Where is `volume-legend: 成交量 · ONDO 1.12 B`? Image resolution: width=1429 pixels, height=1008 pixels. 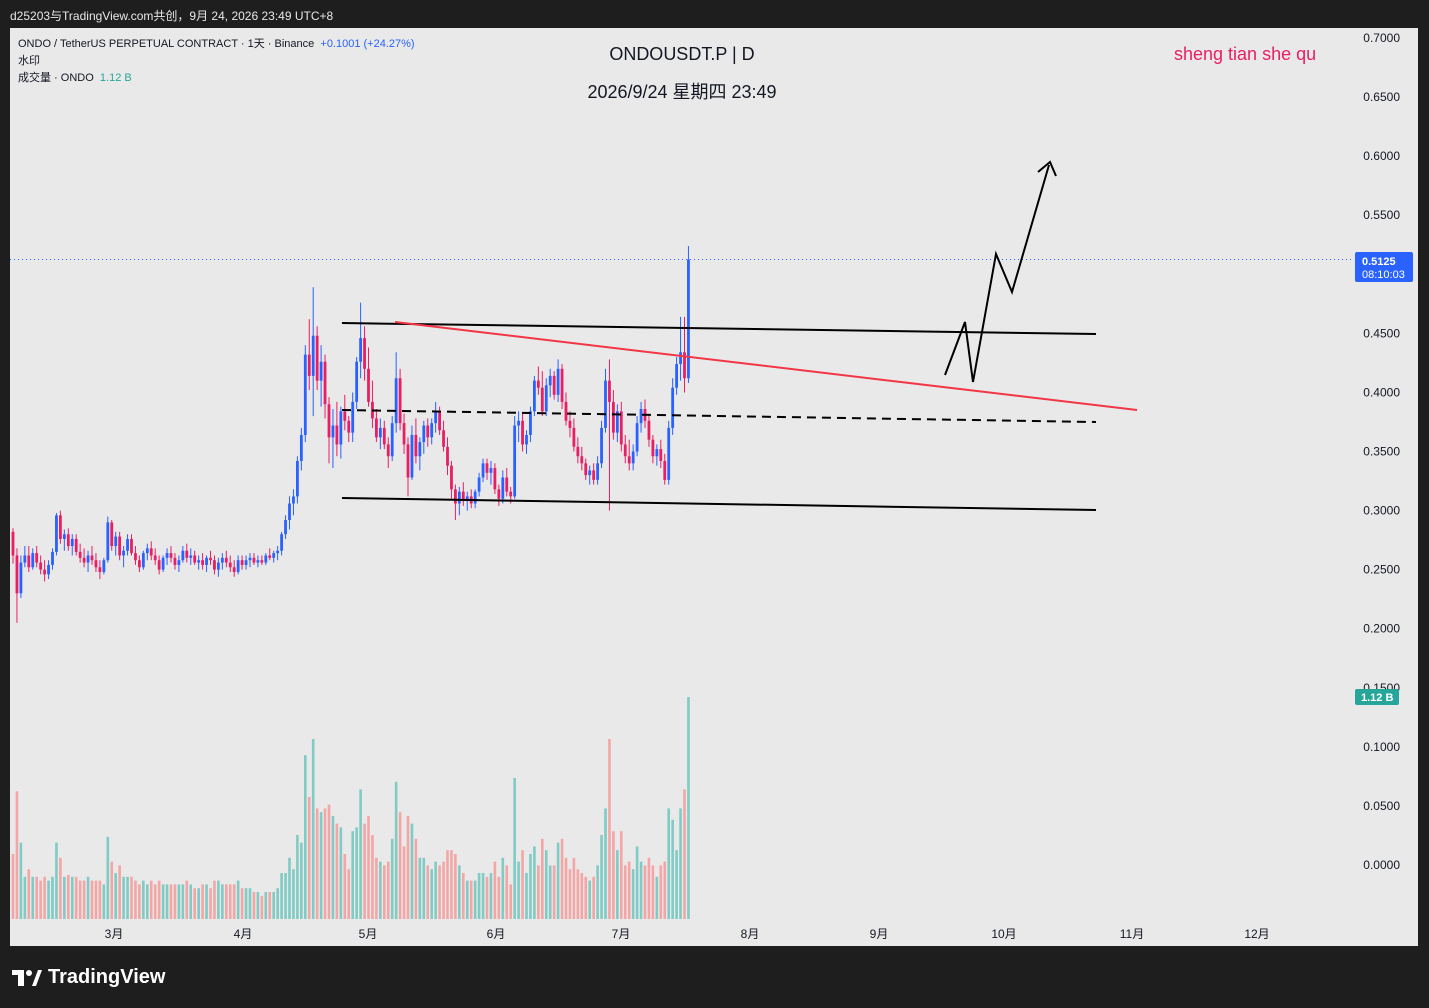 volume-legend: 成交量 · ONDO 1.12 B is located at coordinates (75, 77).